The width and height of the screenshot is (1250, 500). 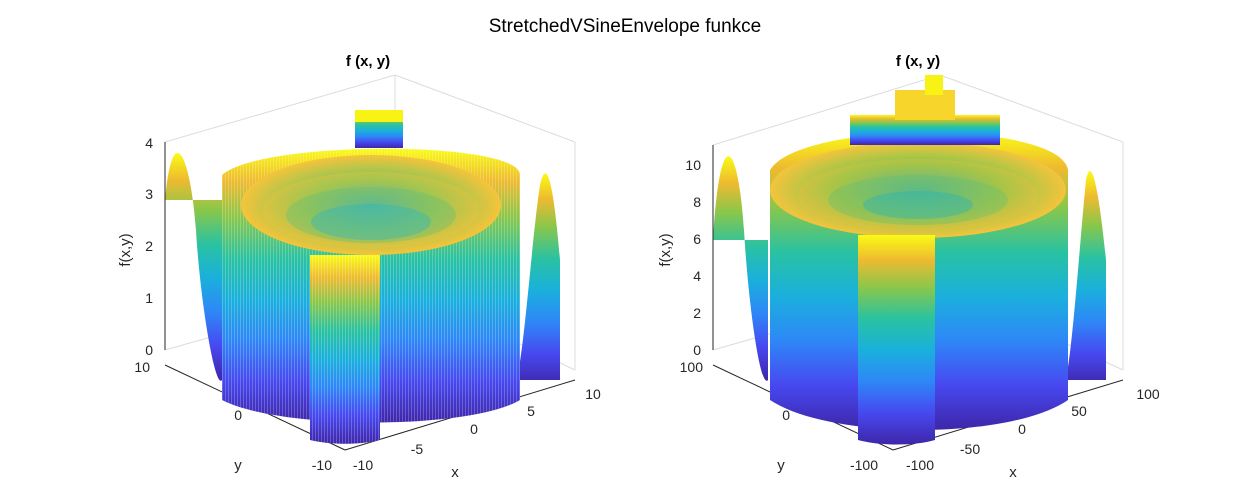 What do you see at coordinates (970, 449) in the screenshot?
I see `x-tick-label: -50` at bounding box center [970, 449].